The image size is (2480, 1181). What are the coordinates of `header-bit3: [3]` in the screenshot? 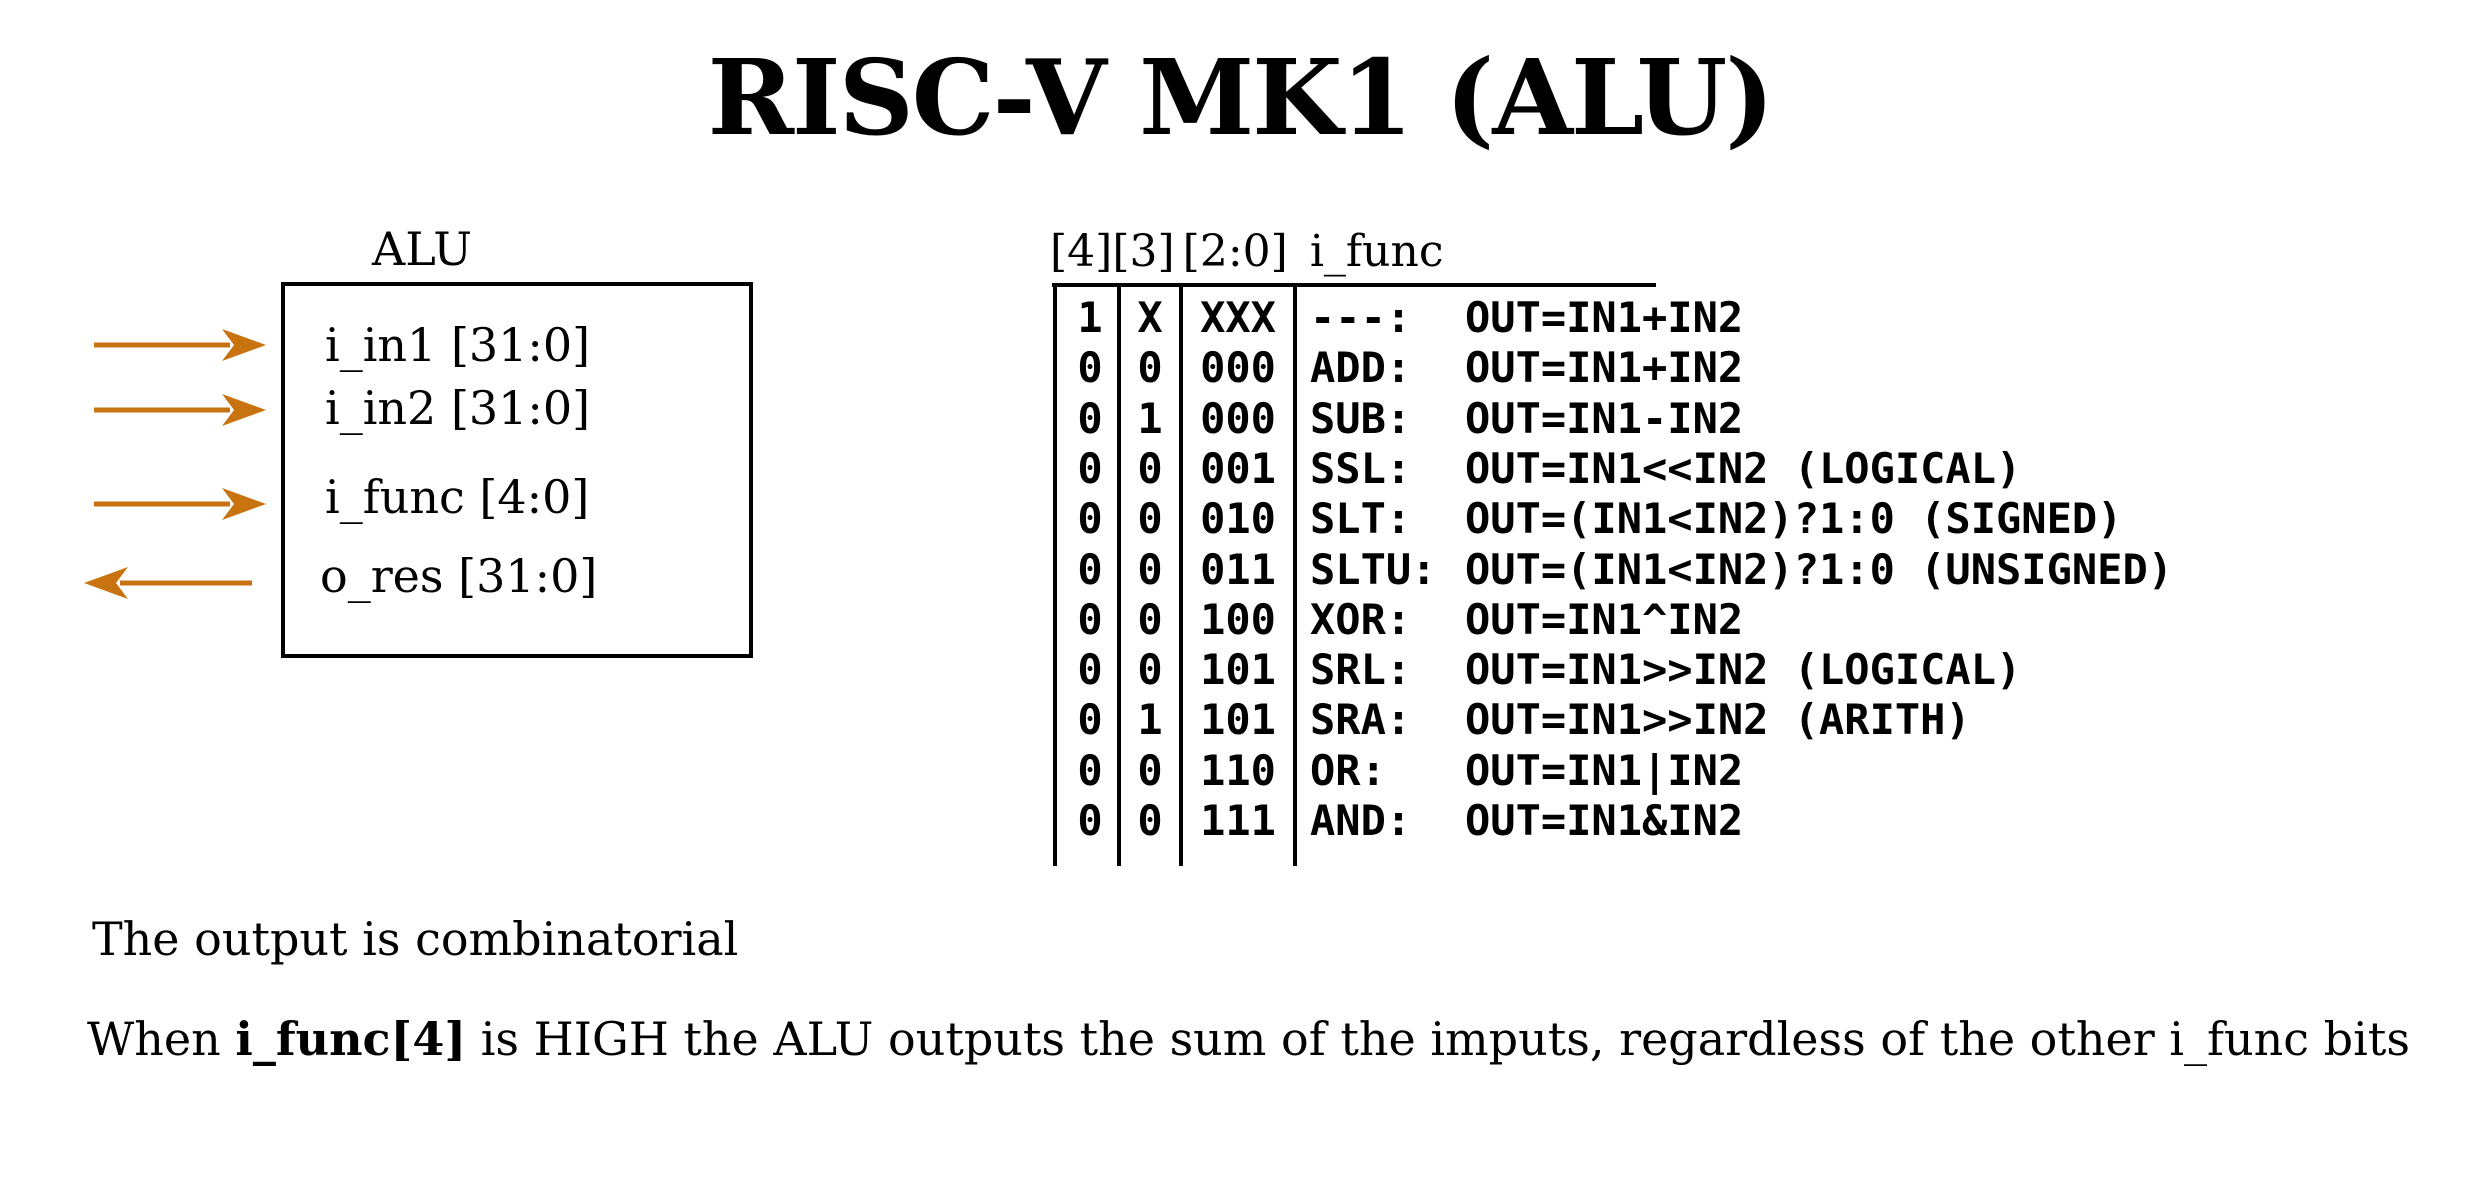 It's located at (1143, 251).